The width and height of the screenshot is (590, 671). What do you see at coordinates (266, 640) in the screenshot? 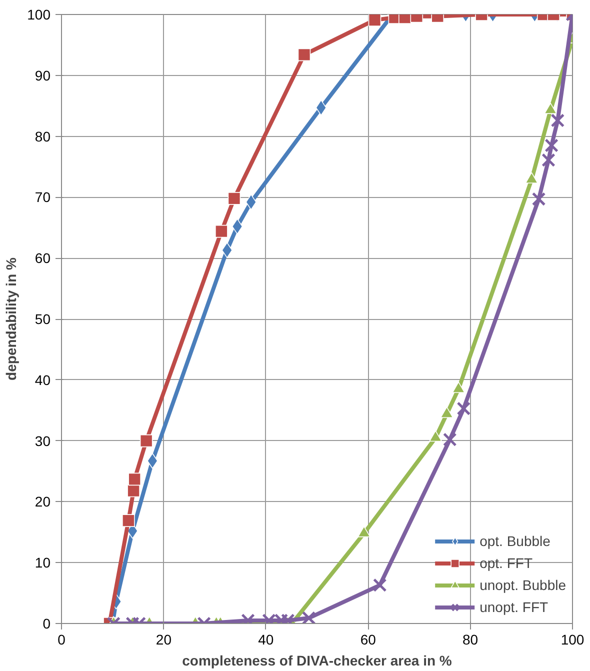
I see `x-tick-label: 40` at bounding box center [266, 640].